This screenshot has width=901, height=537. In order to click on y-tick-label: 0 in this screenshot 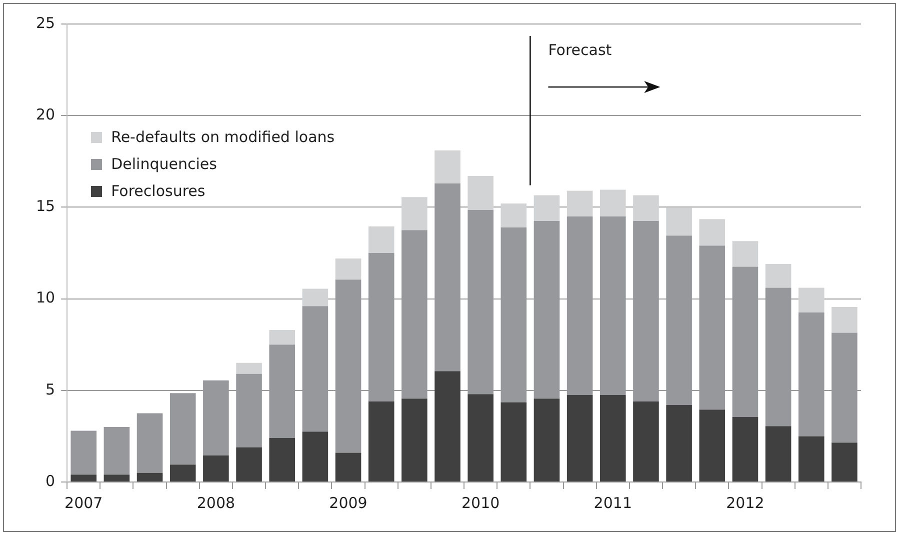, I will do `click(51, 481)`.